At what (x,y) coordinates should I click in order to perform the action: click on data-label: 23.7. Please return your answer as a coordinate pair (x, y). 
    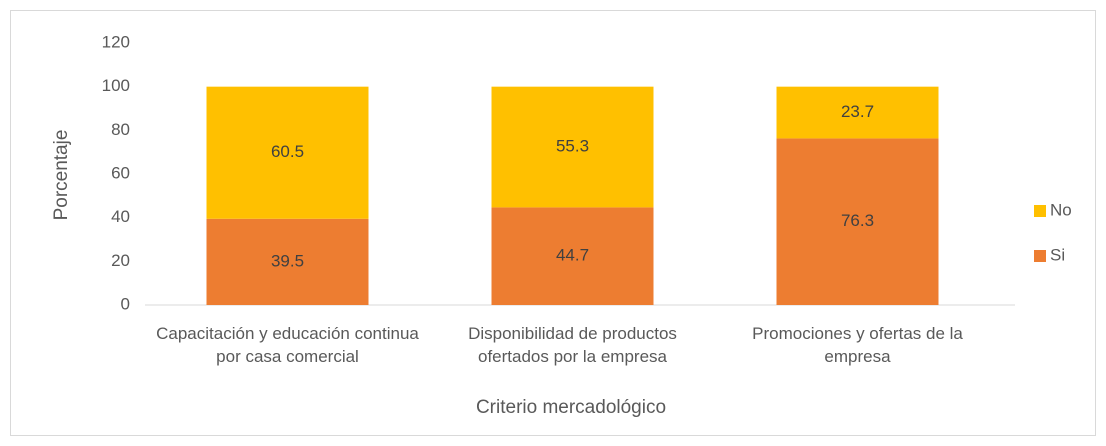
    Looking at the image, I should click on (857, 111).